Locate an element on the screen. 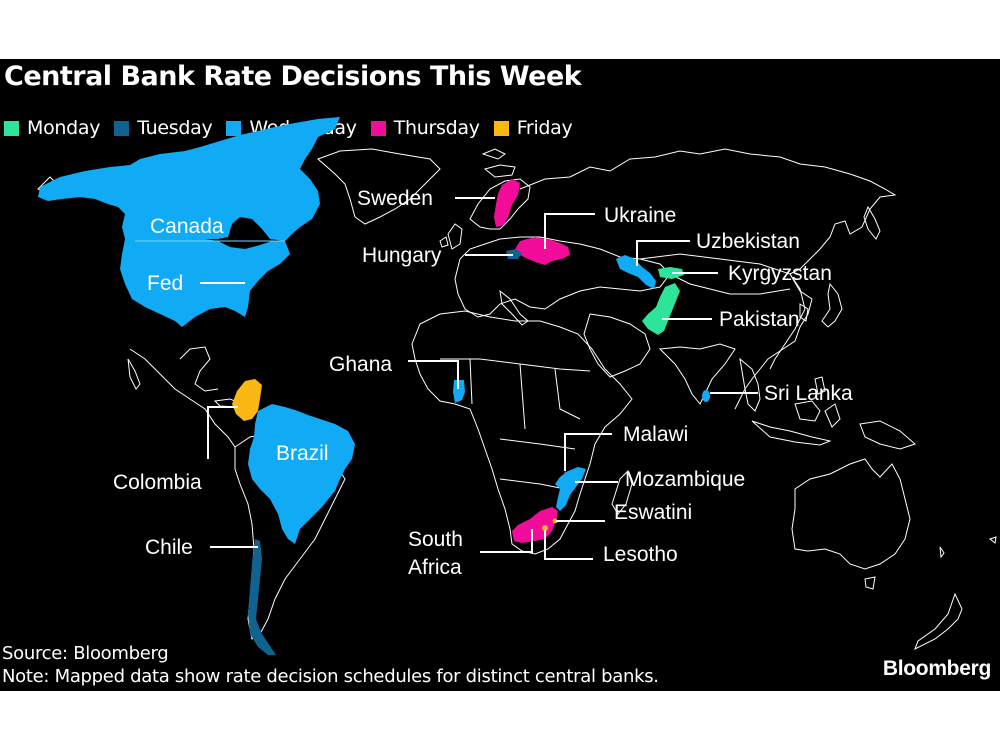 Image resolution: width=1000 pixels, height=750 pixels. country-colombia is located at coordinates (247, 400).